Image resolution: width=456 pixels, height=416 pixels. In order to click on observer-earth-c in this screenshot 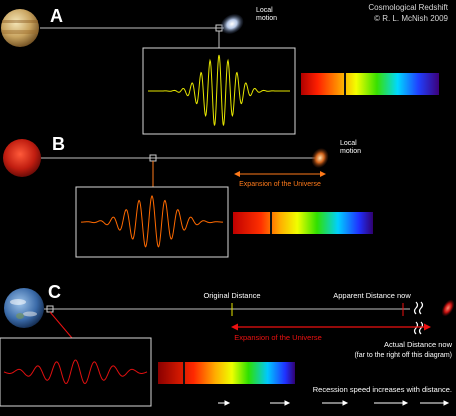, I will do `click(24, 308)`.